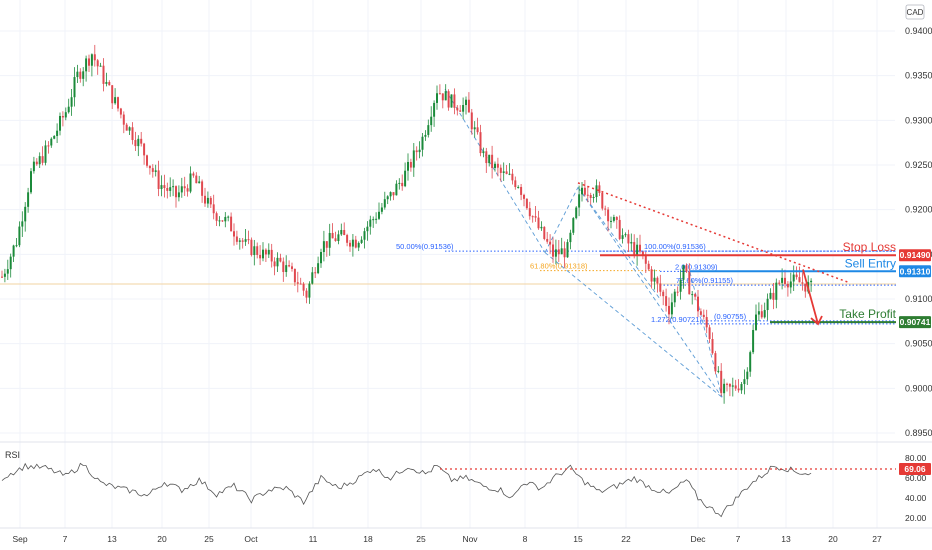 The height and width of the screenshot is (550, 932). I want to click on time-tick-label: 13, so click(786, 539).